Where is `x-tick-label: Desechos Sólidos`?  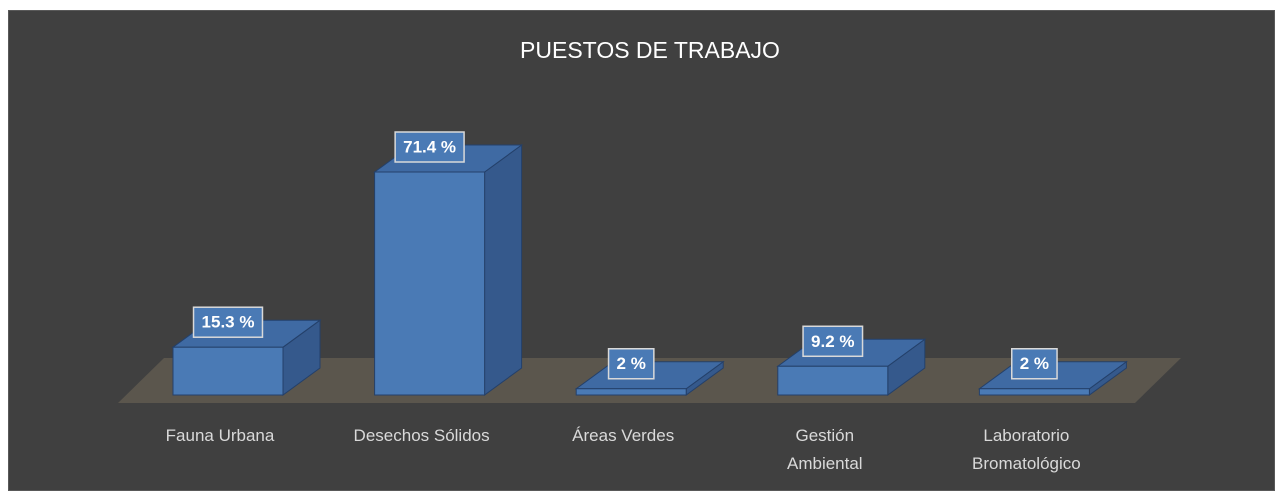
x-tick-label: Desechos Sólidos is located at coordinates (421, 435).